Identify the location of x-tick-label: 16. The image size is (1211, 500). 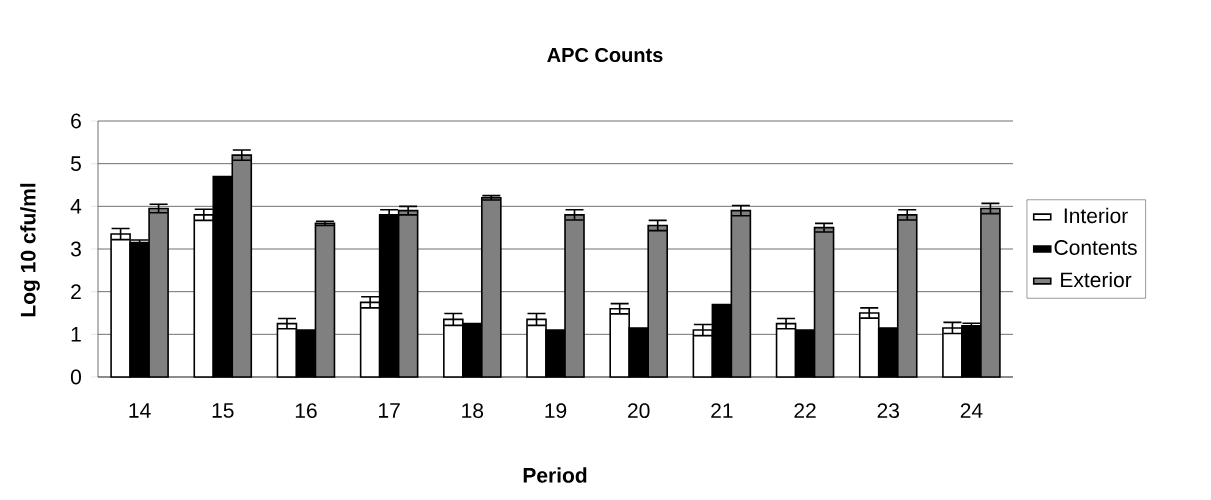
(306, 411).